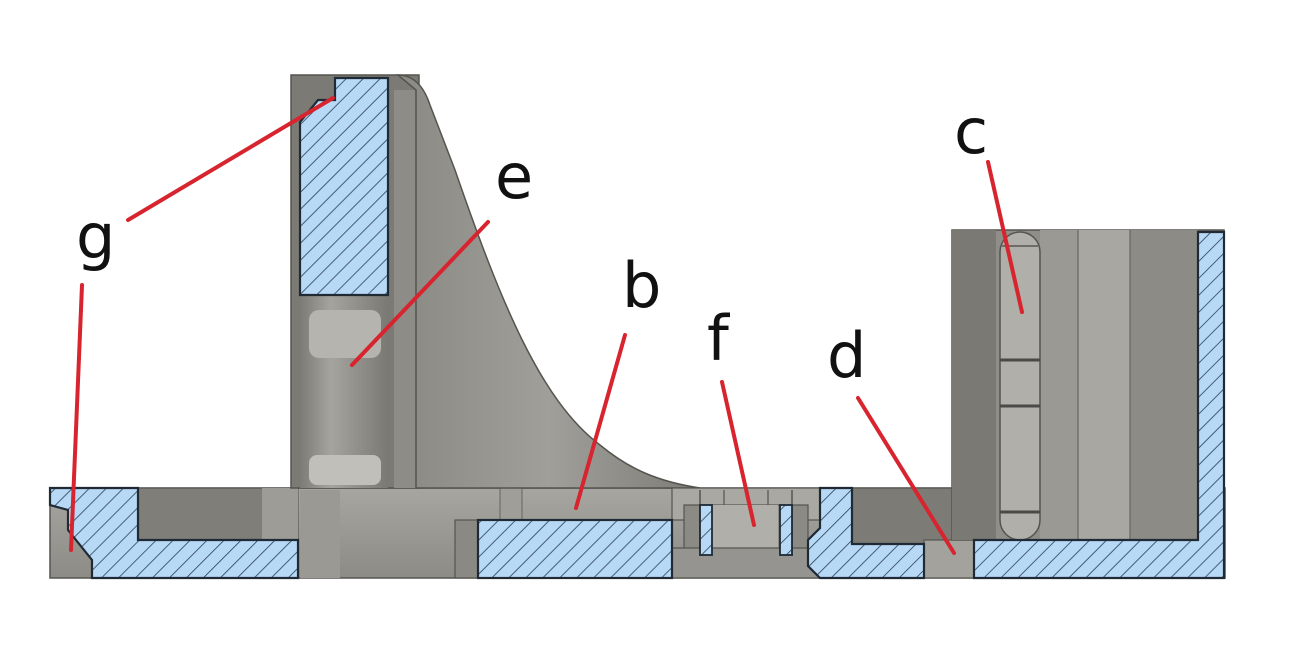 The width and height of the screenshot is (1316, 650). What do you see at coordinates (1005, 237) in the screenshot?
I see `leader-line-c` at bounding box center [1005, 237].